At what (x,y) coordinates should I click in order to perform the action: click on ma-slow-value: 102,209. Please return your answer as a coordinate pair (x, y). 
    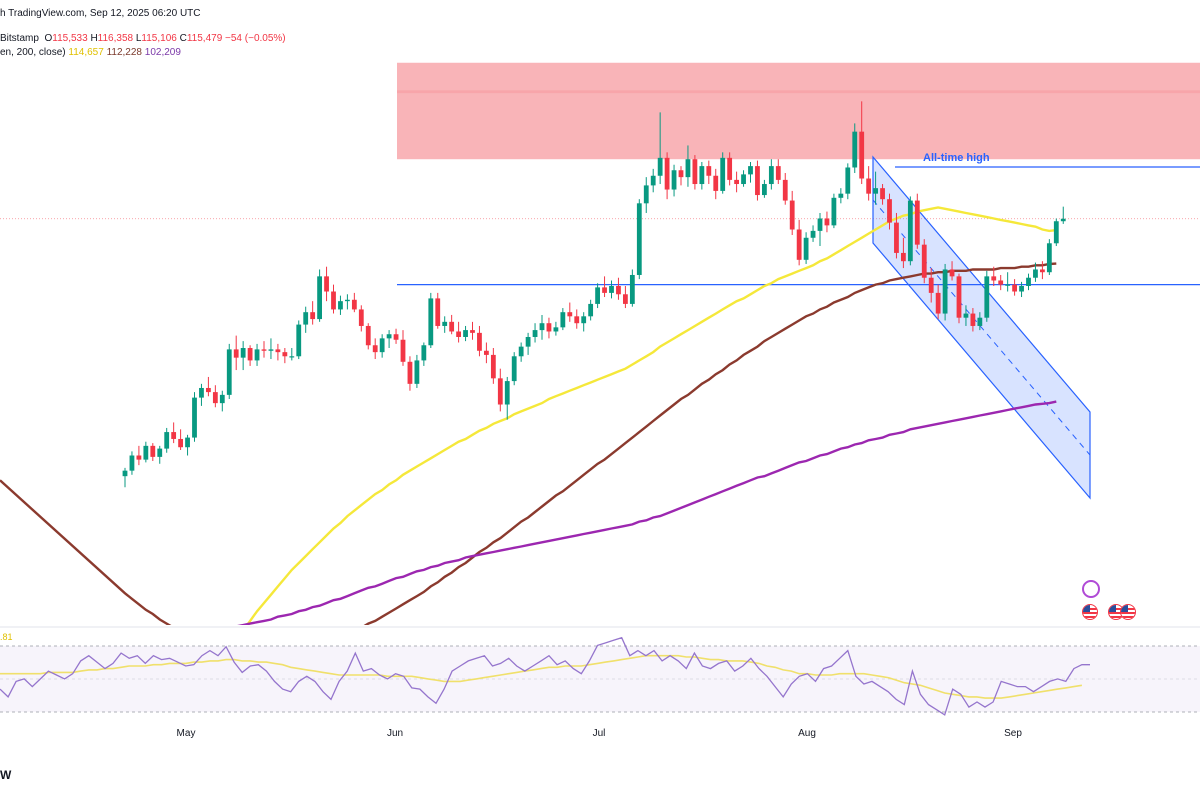
    Looking at the image, I should click on (162, 52).